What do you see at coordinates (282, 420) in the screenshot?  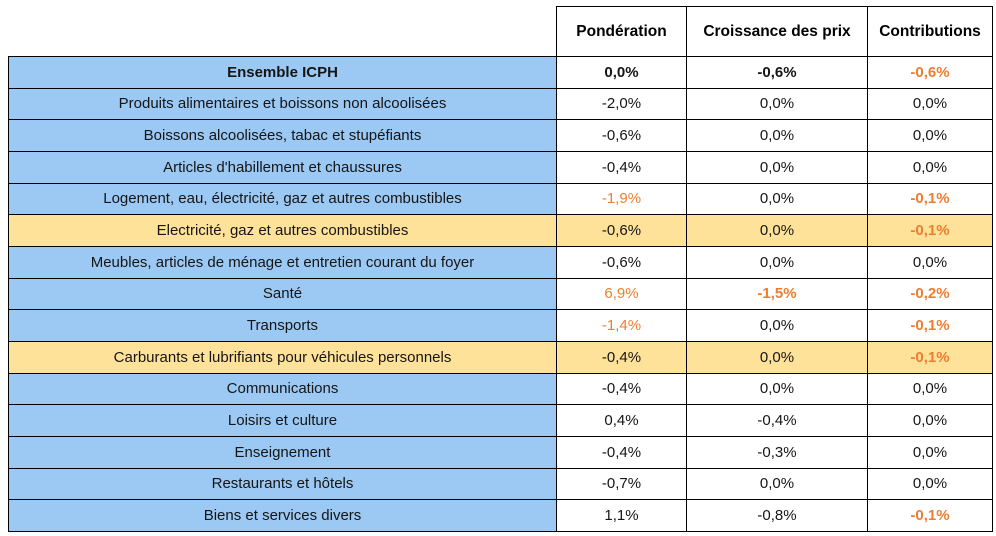 I see `category-cell: Loisirs et culture` at bounding box center [282, 420].